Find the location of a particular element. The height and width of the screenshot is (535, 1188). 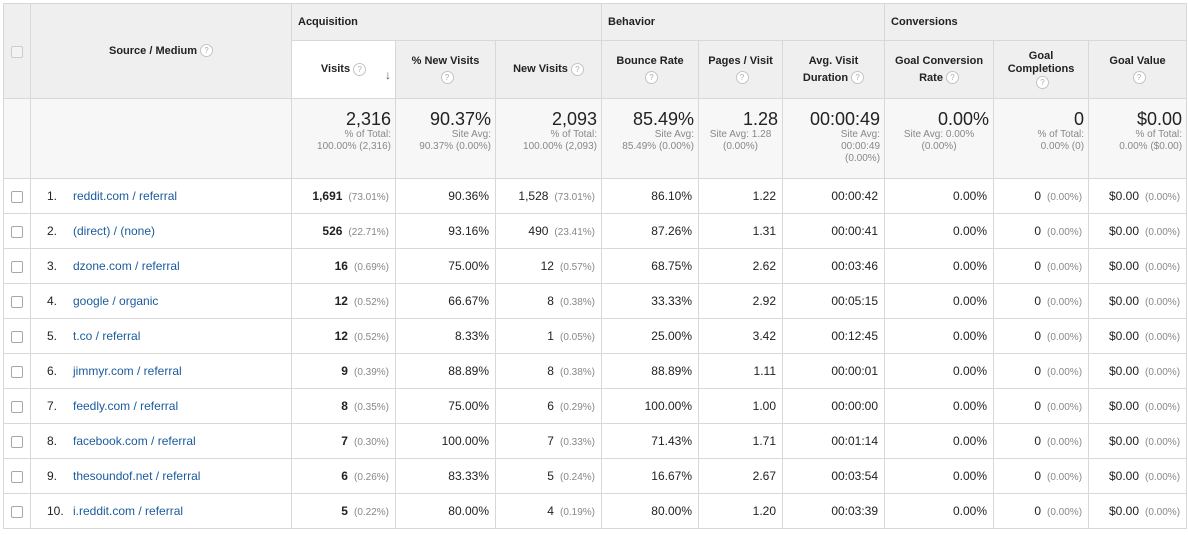

source-medium-link: (direct) / (none) is located at coordinates (114, 231).